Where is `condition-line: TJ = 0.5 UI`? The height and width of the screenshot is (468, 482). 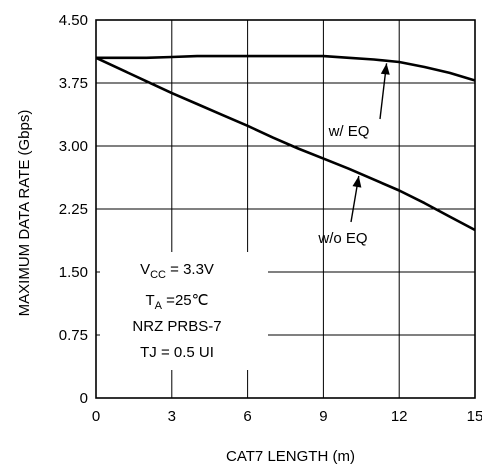
condition-line: TJ = 0.5 UI is located at coordinates (177, 352).